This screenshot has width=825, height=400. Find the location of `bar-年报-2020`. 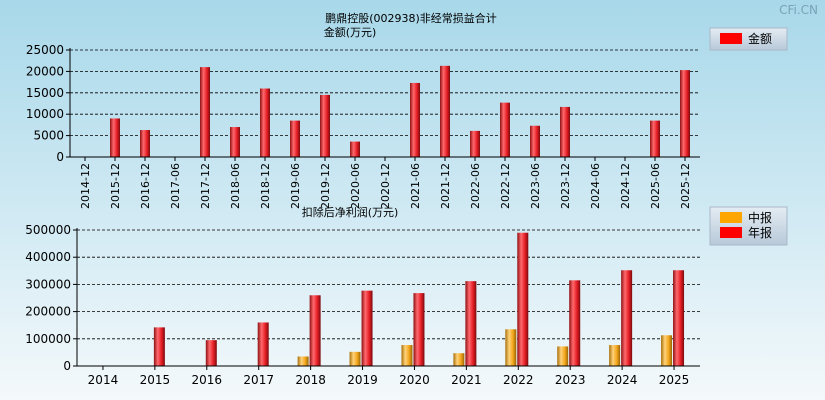

bar-年报-2020 is located at coordinates (419, 329).